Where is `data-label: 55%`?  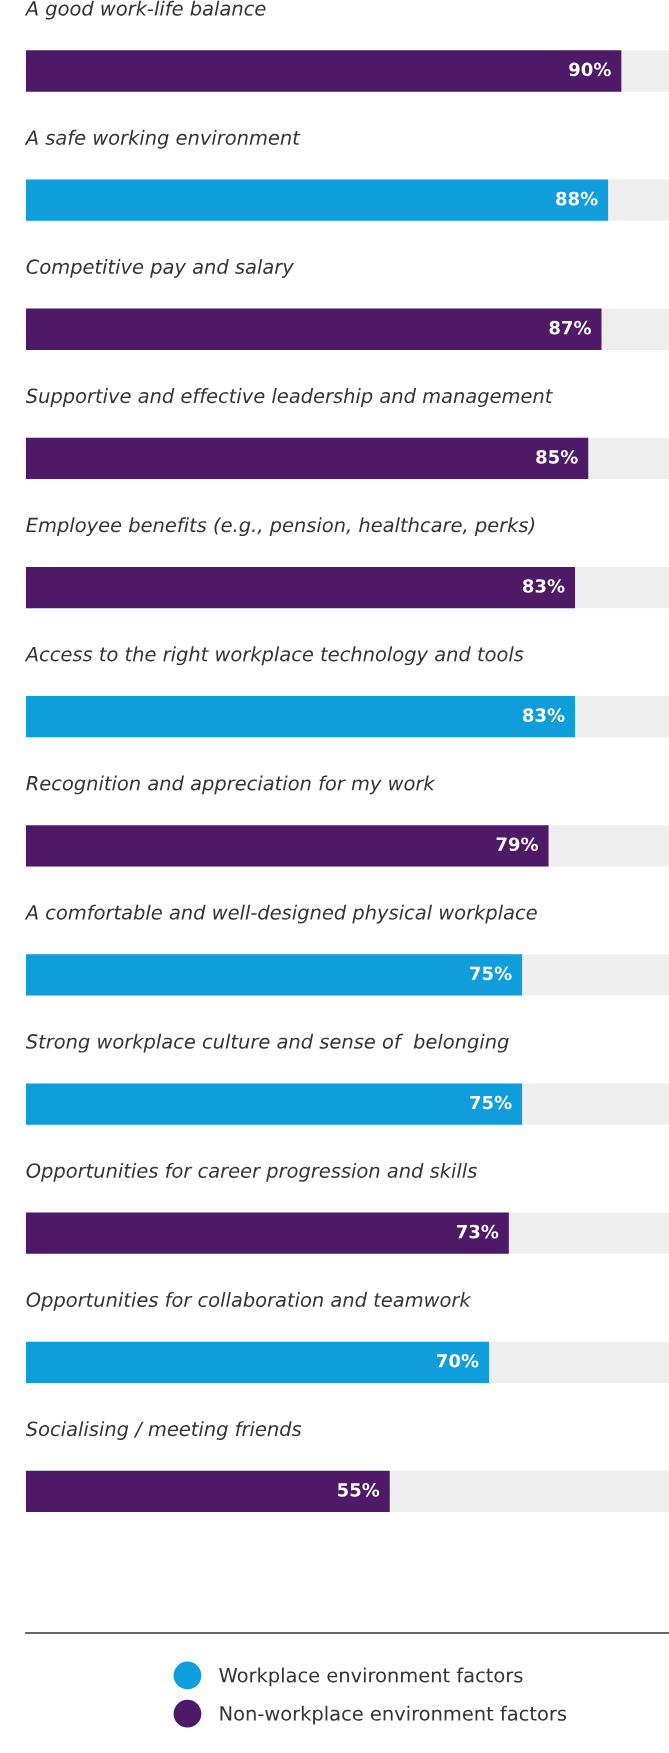 data-label: 55% is located at coordinates (358, 1490).